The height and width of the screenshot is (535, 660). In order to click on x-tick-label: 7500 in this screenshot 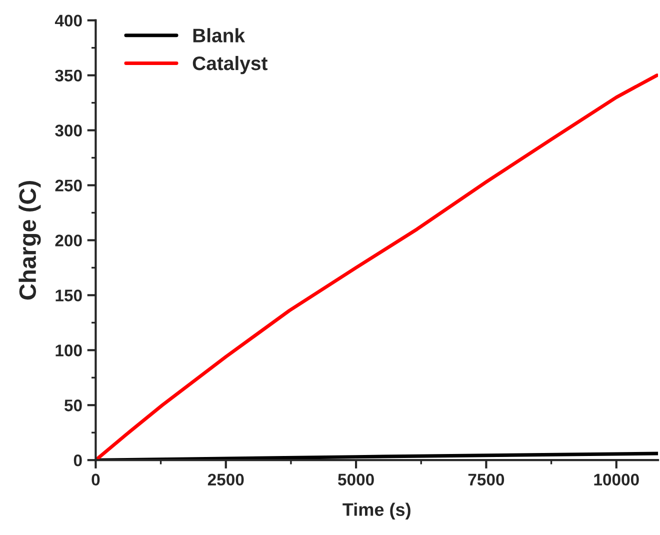, I will do `click(486, 480)`.